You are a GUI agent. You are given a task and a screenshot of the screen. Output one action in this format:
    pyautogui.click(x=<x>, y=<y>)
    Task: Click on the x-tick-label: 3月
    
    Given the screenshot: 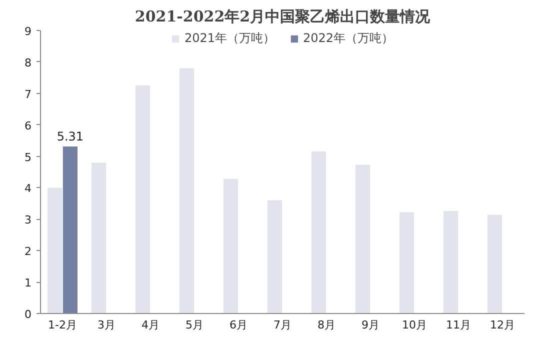 What is the action you would take?
    pyautogui.click(x=107, y=325)
    